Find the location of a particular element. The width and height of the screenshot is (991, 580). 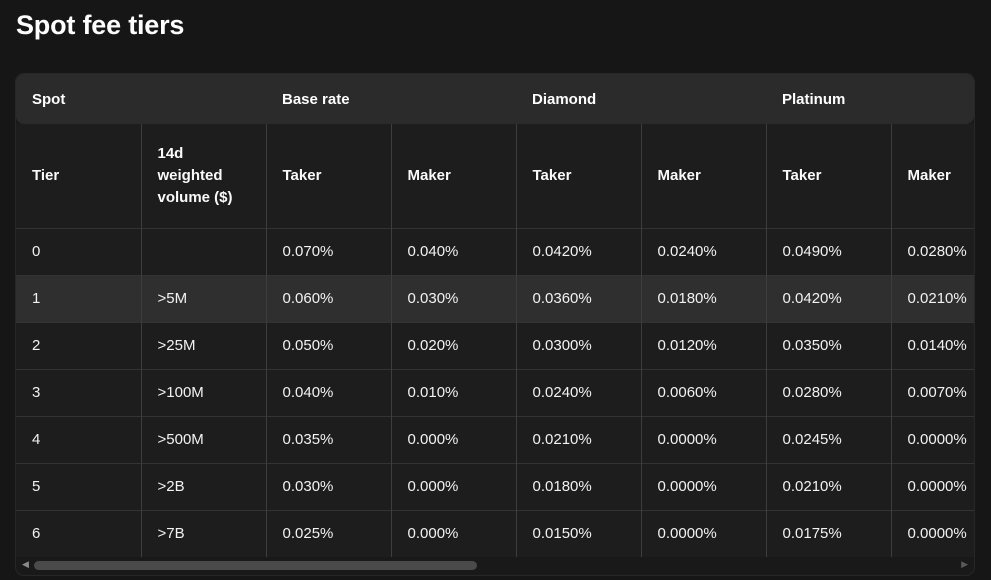

cell-diamond-taker: 0.0150% is located at coordinates (578, 533).